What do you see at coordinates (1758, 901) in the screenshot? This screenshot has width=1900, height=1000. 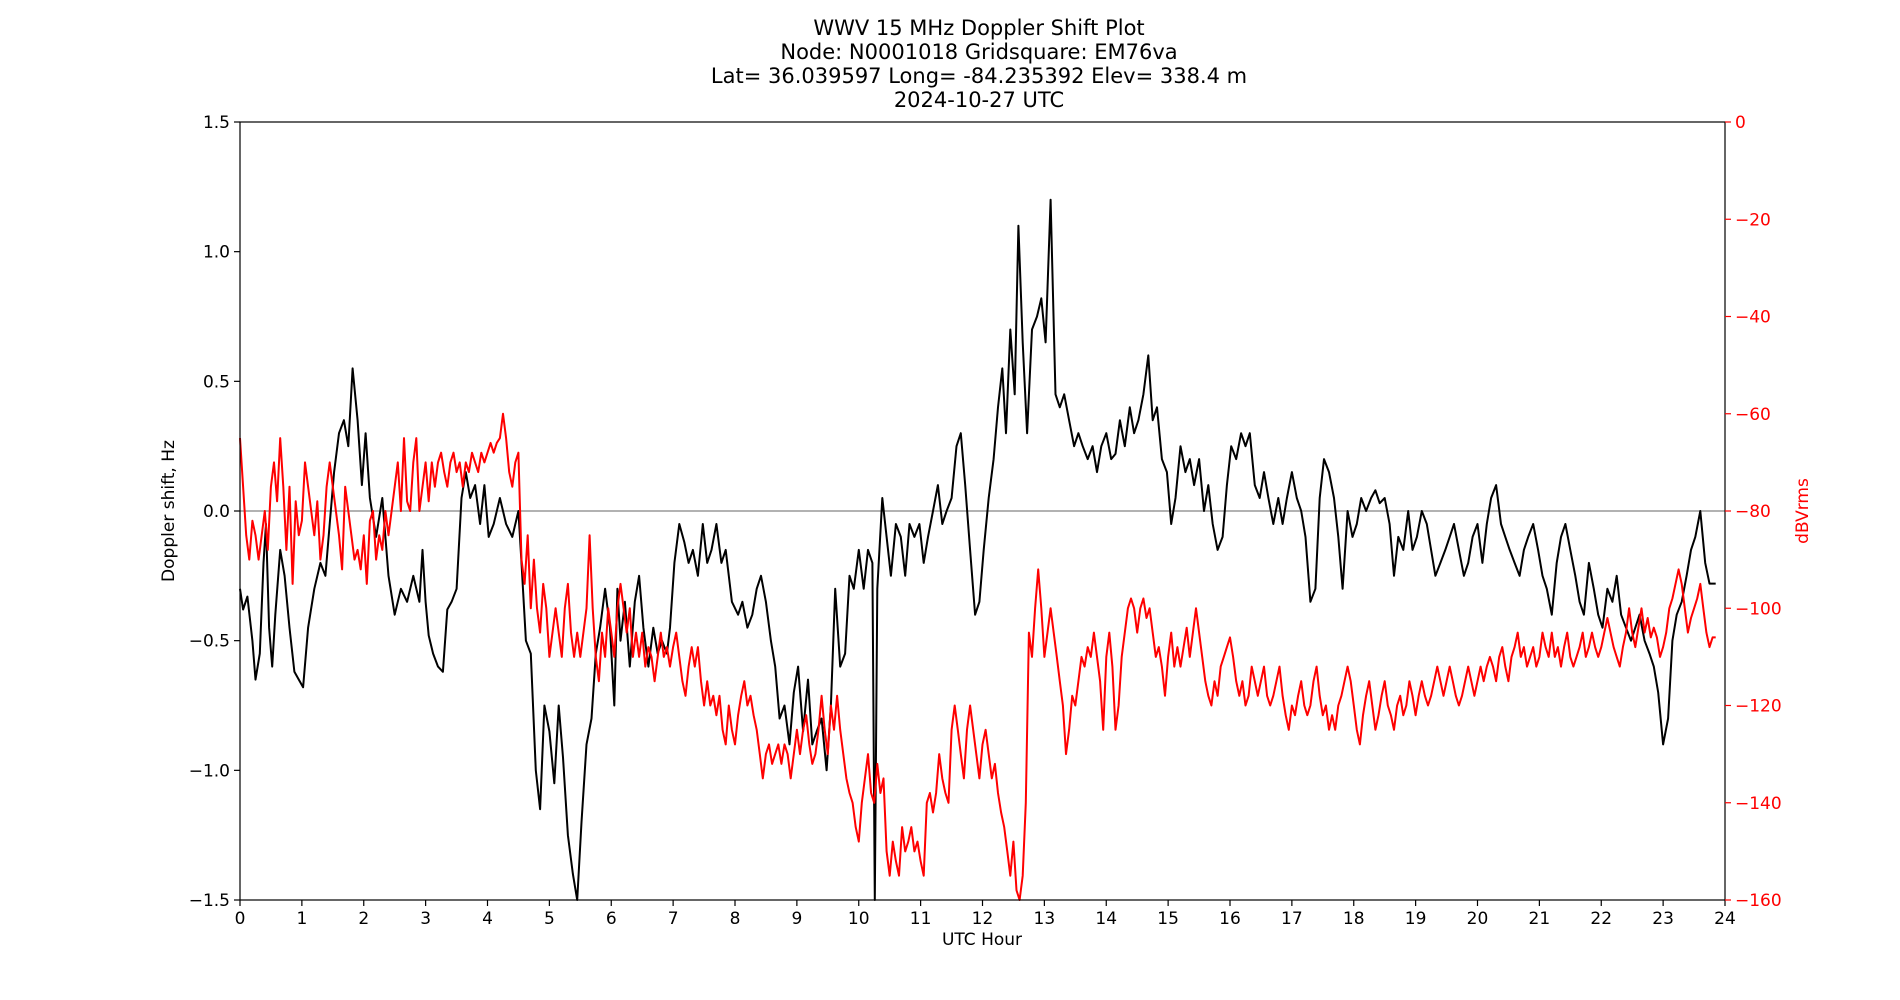 I see `y-right-tick-label: −160` at bounding box center [1758, 901].